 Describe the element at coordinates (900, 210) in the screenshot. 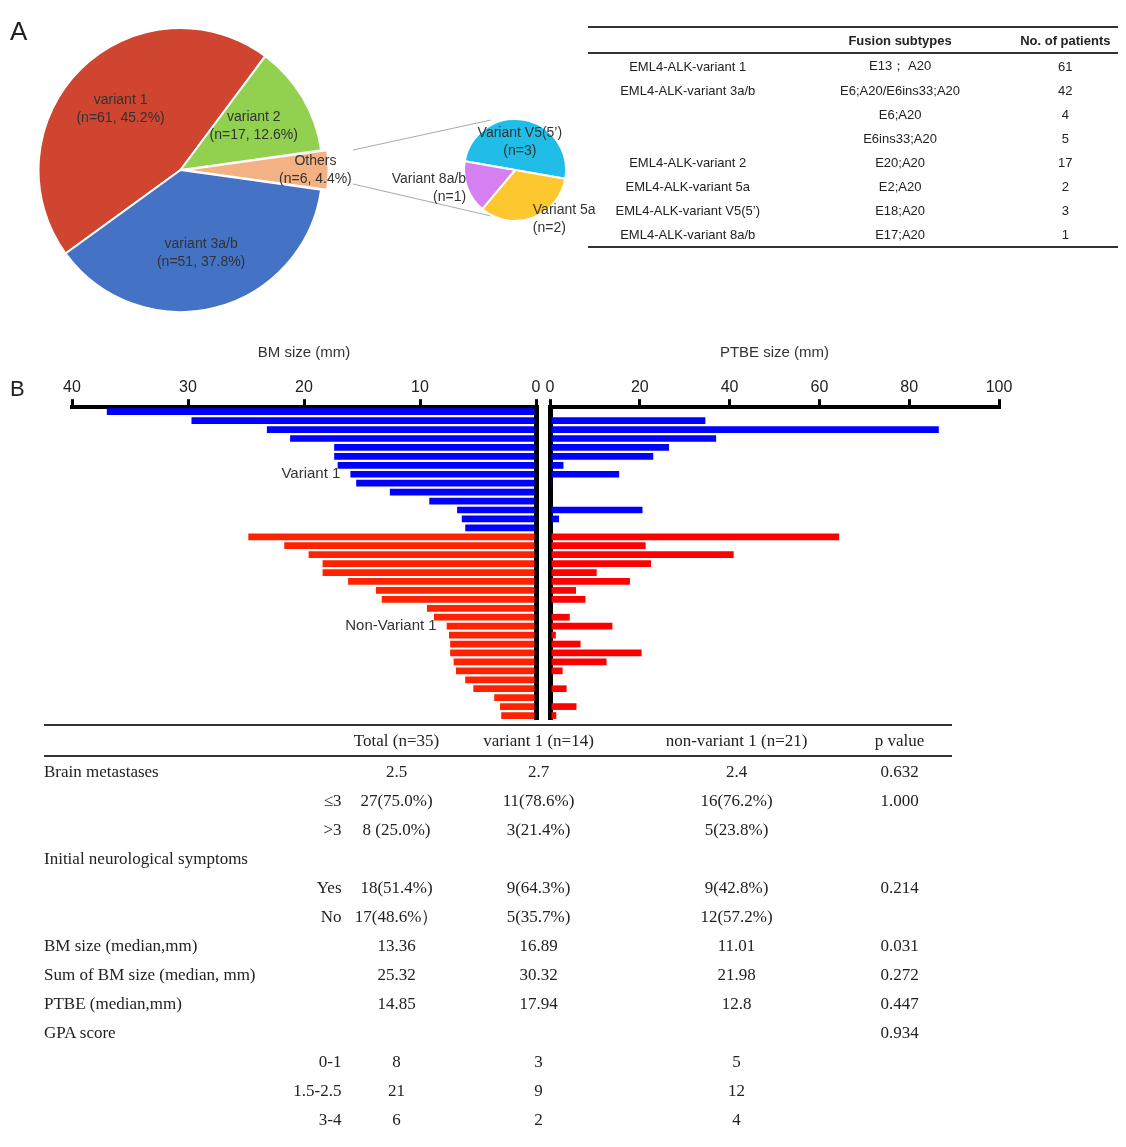

I see `text: E18;A20` at that location.